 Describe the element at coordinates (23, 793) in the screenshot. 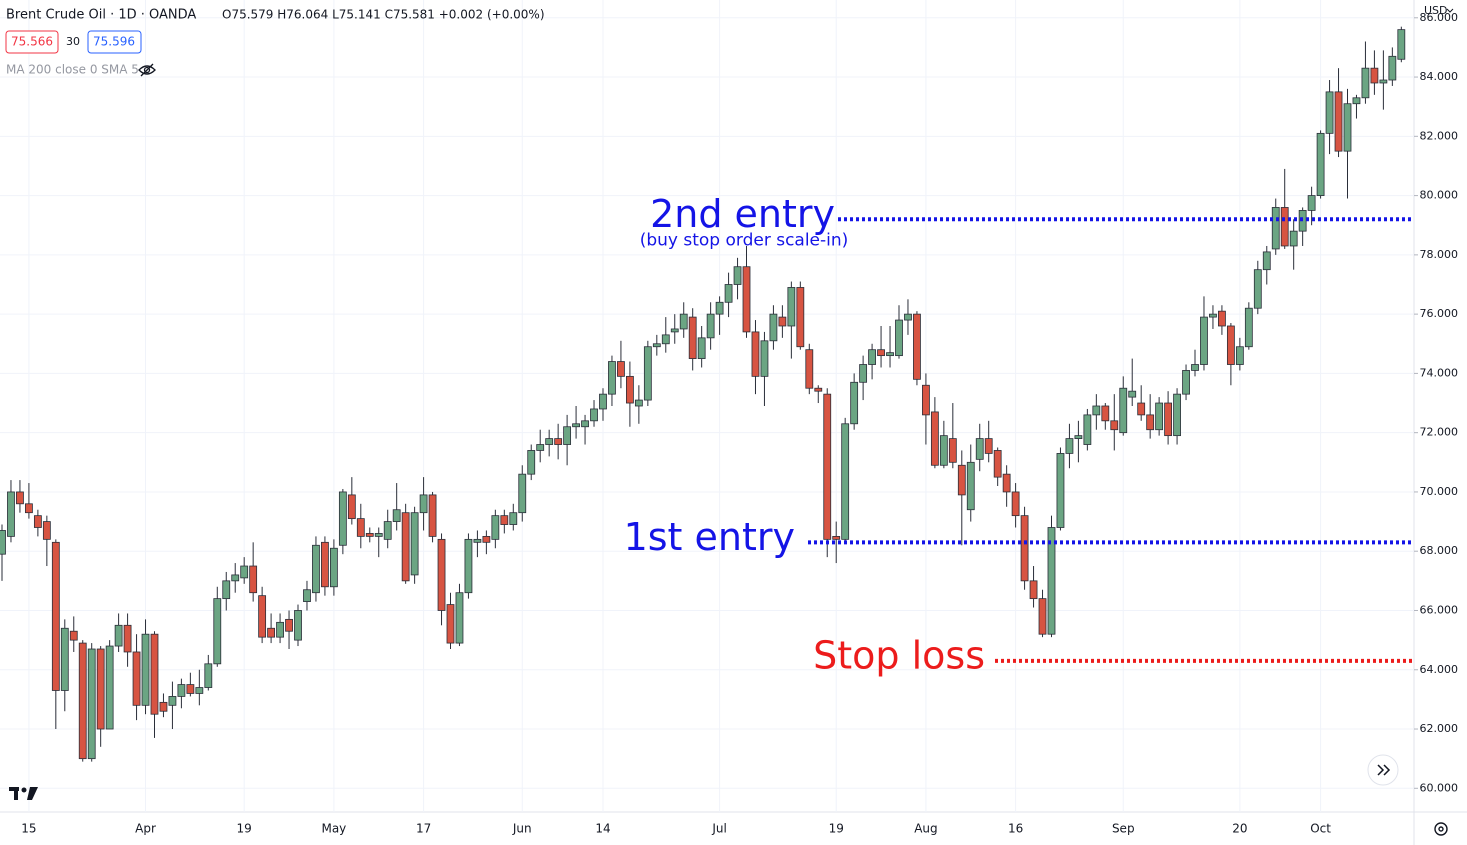

I see `tv-logo` at that location.